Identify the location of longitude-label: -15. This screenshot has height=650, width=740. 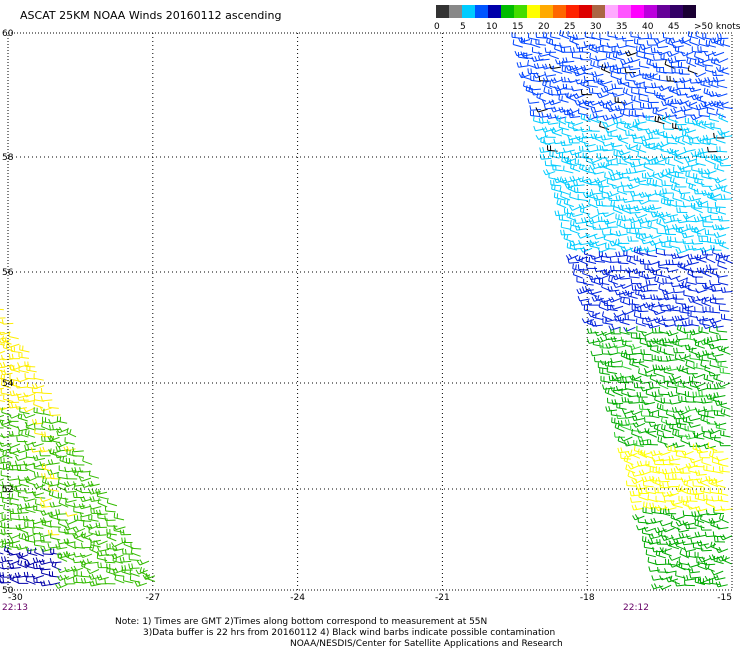
(724, 598).